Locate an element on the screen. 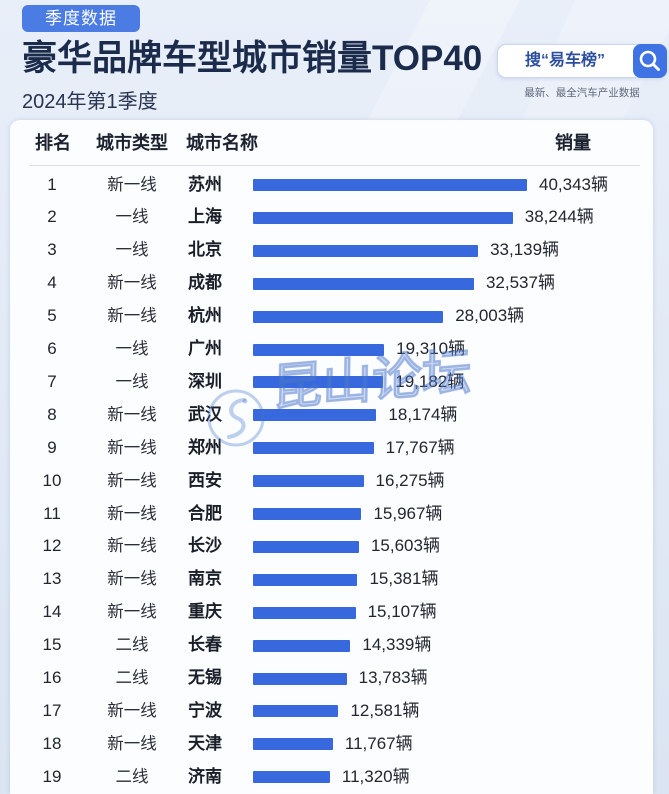  table-row: 14 新一线 重庆 15,107辆 is located at coordinates (331, 612).